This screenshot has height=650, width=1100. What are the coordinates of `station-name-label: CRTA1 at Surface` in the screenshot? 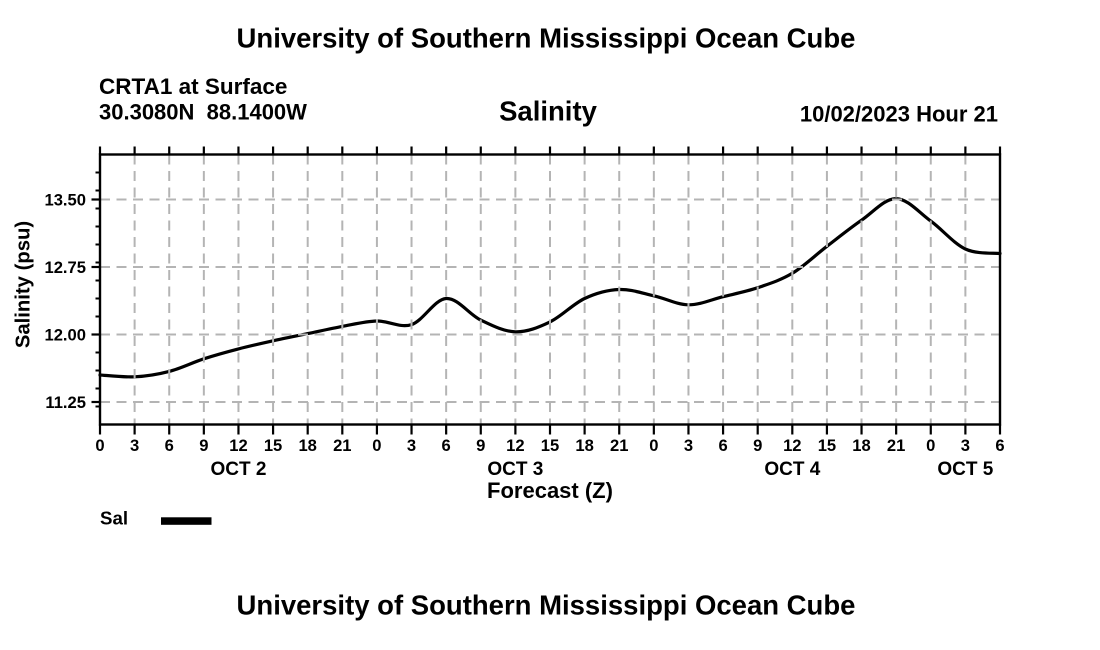 It's located at (193, 86).